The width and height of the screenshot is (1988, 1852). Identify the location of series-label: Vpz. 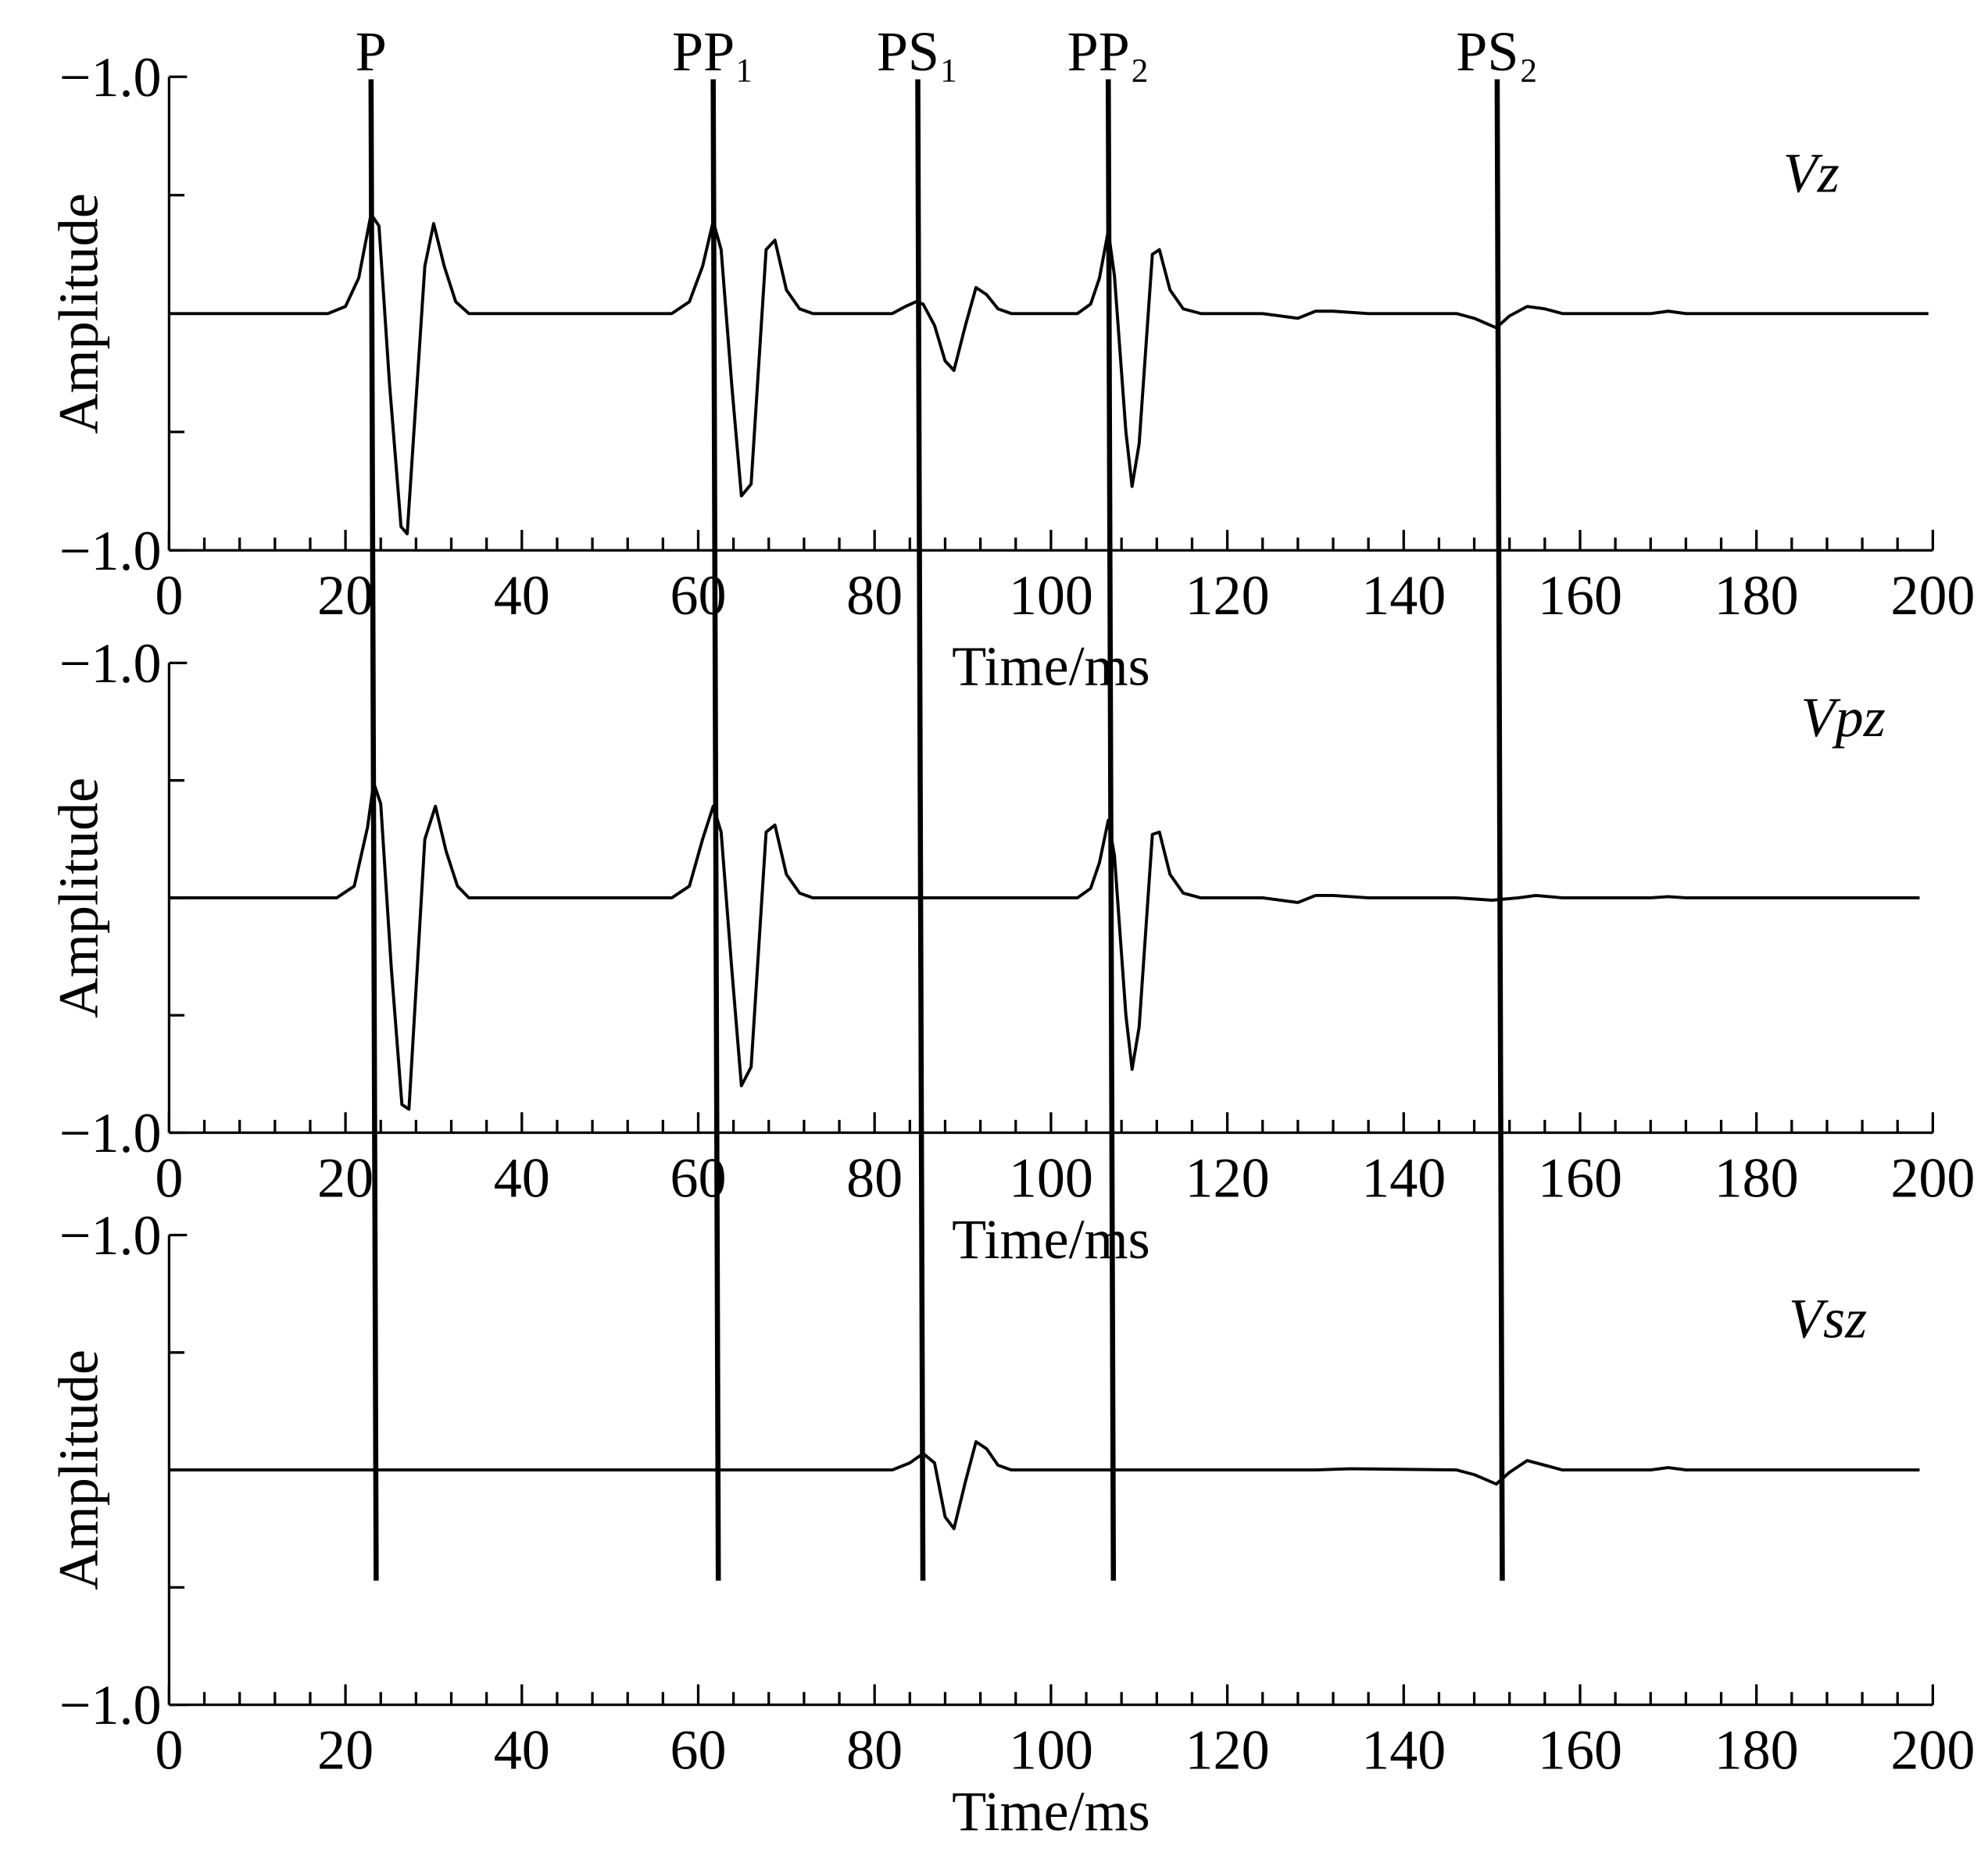
(1843, 717).